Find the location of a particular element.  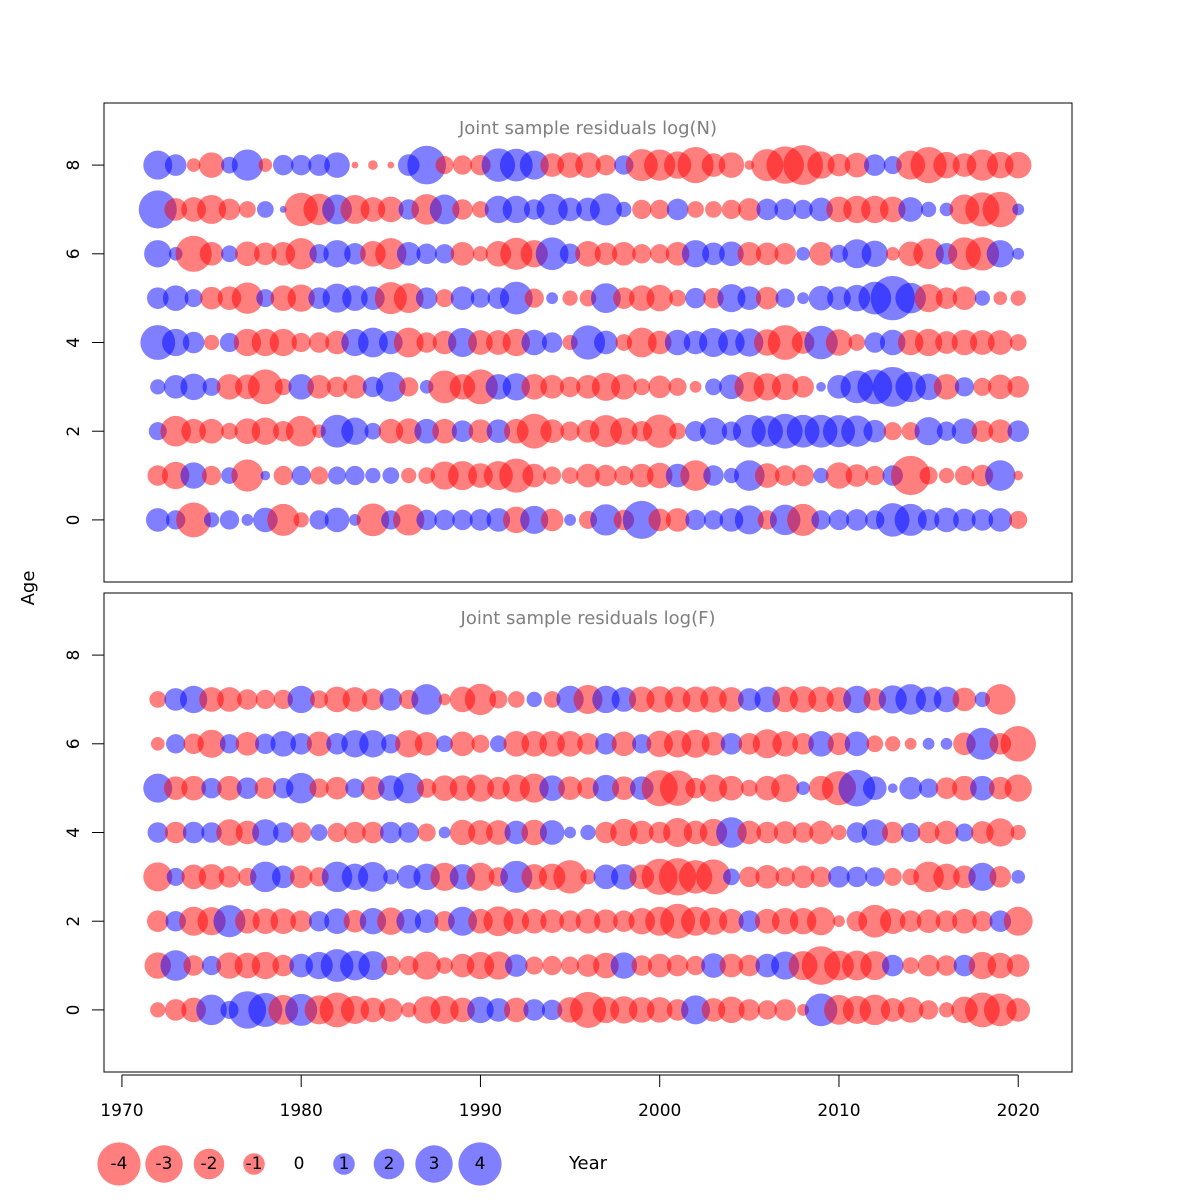

bubble-point: 2019, age 3: -1 is located at coordinates (1000, 877).